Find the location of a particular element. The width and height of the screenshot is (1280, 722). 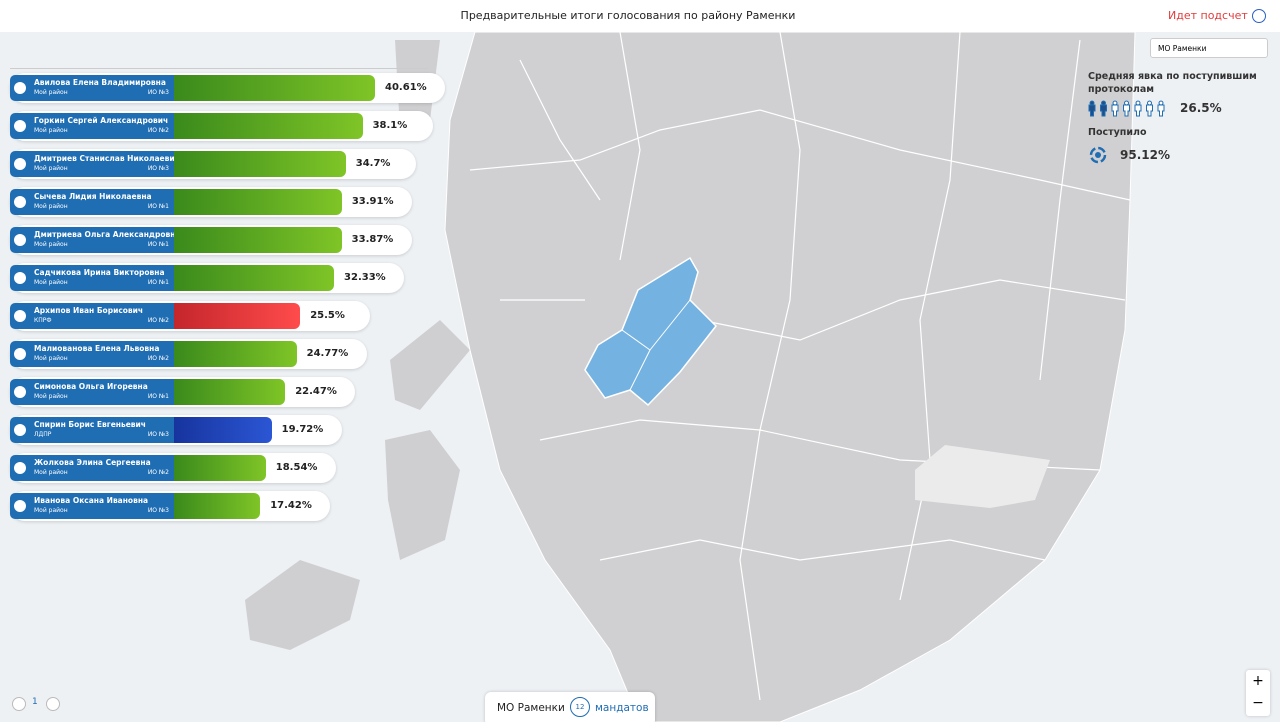

candidate-name: Спирин Борис Евгеньевич is located at coordinates (90, 424).